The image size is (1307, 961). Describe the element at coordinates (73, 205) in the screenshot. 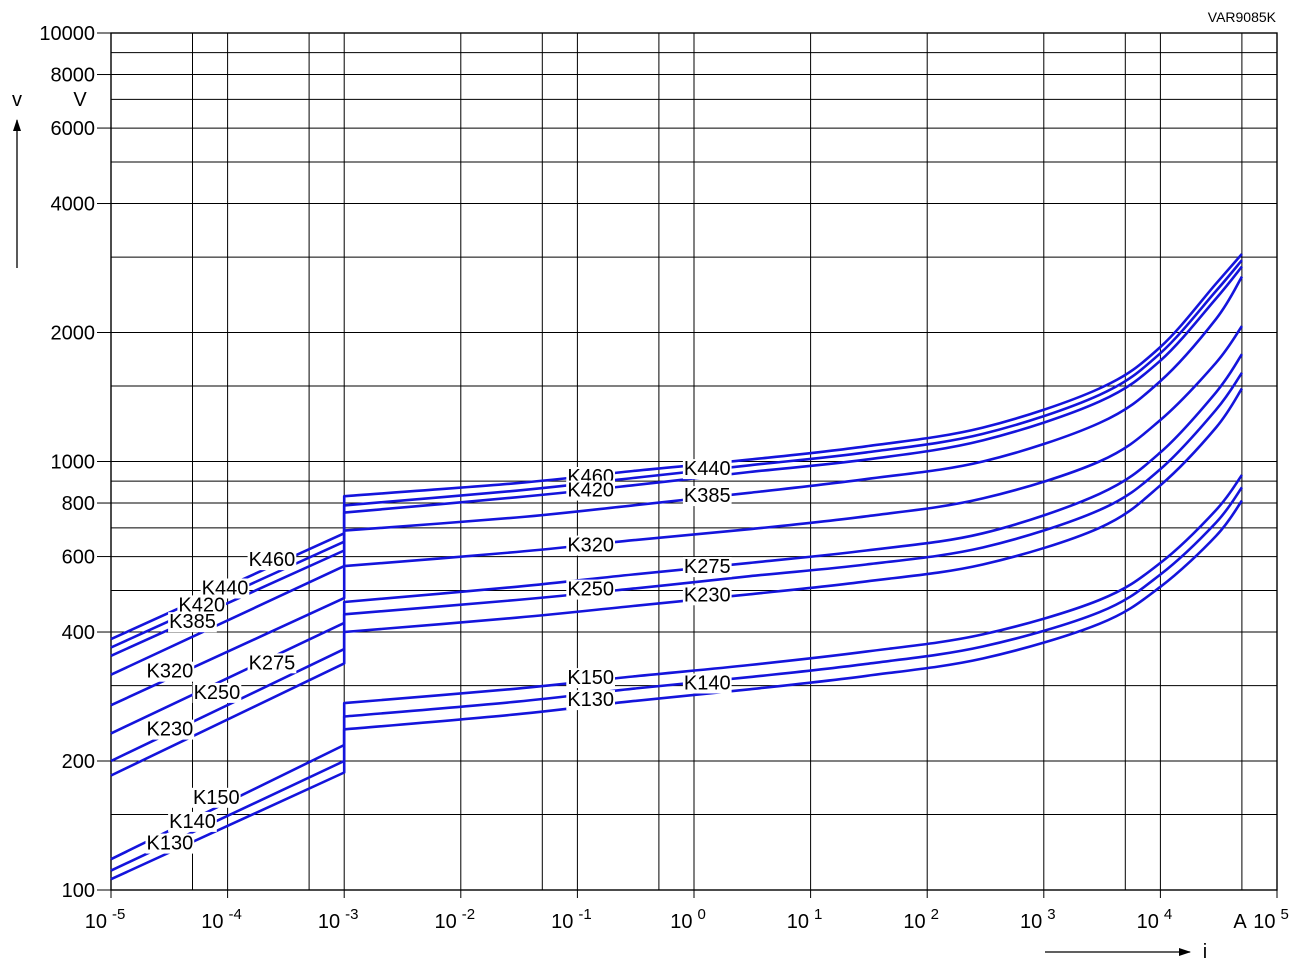

I see `y-tick-label: 4000` at that location.